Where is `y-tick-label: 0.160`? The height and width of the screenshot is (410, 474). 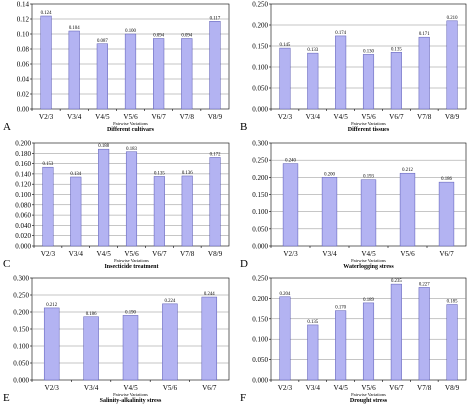 y-tick-label: 0.160 is located at coordinates (23, 164).